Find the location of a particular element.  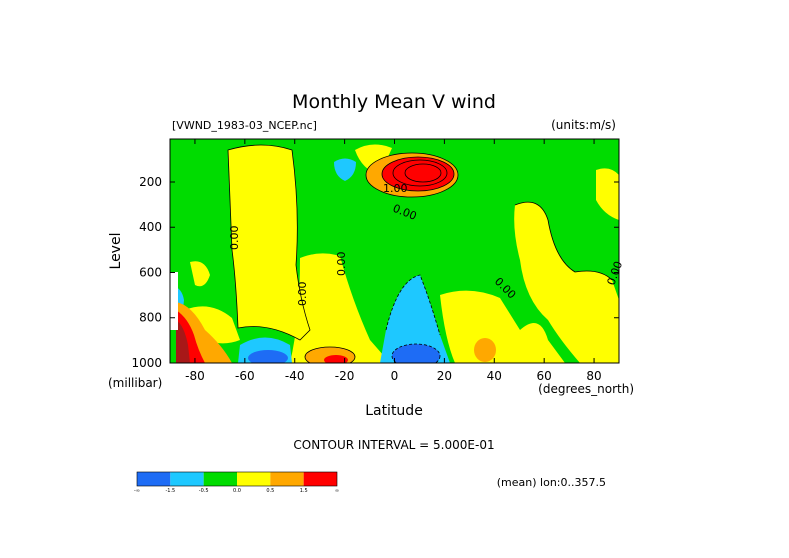

x-tick-label: 40 is located at coordinates (494, 376).